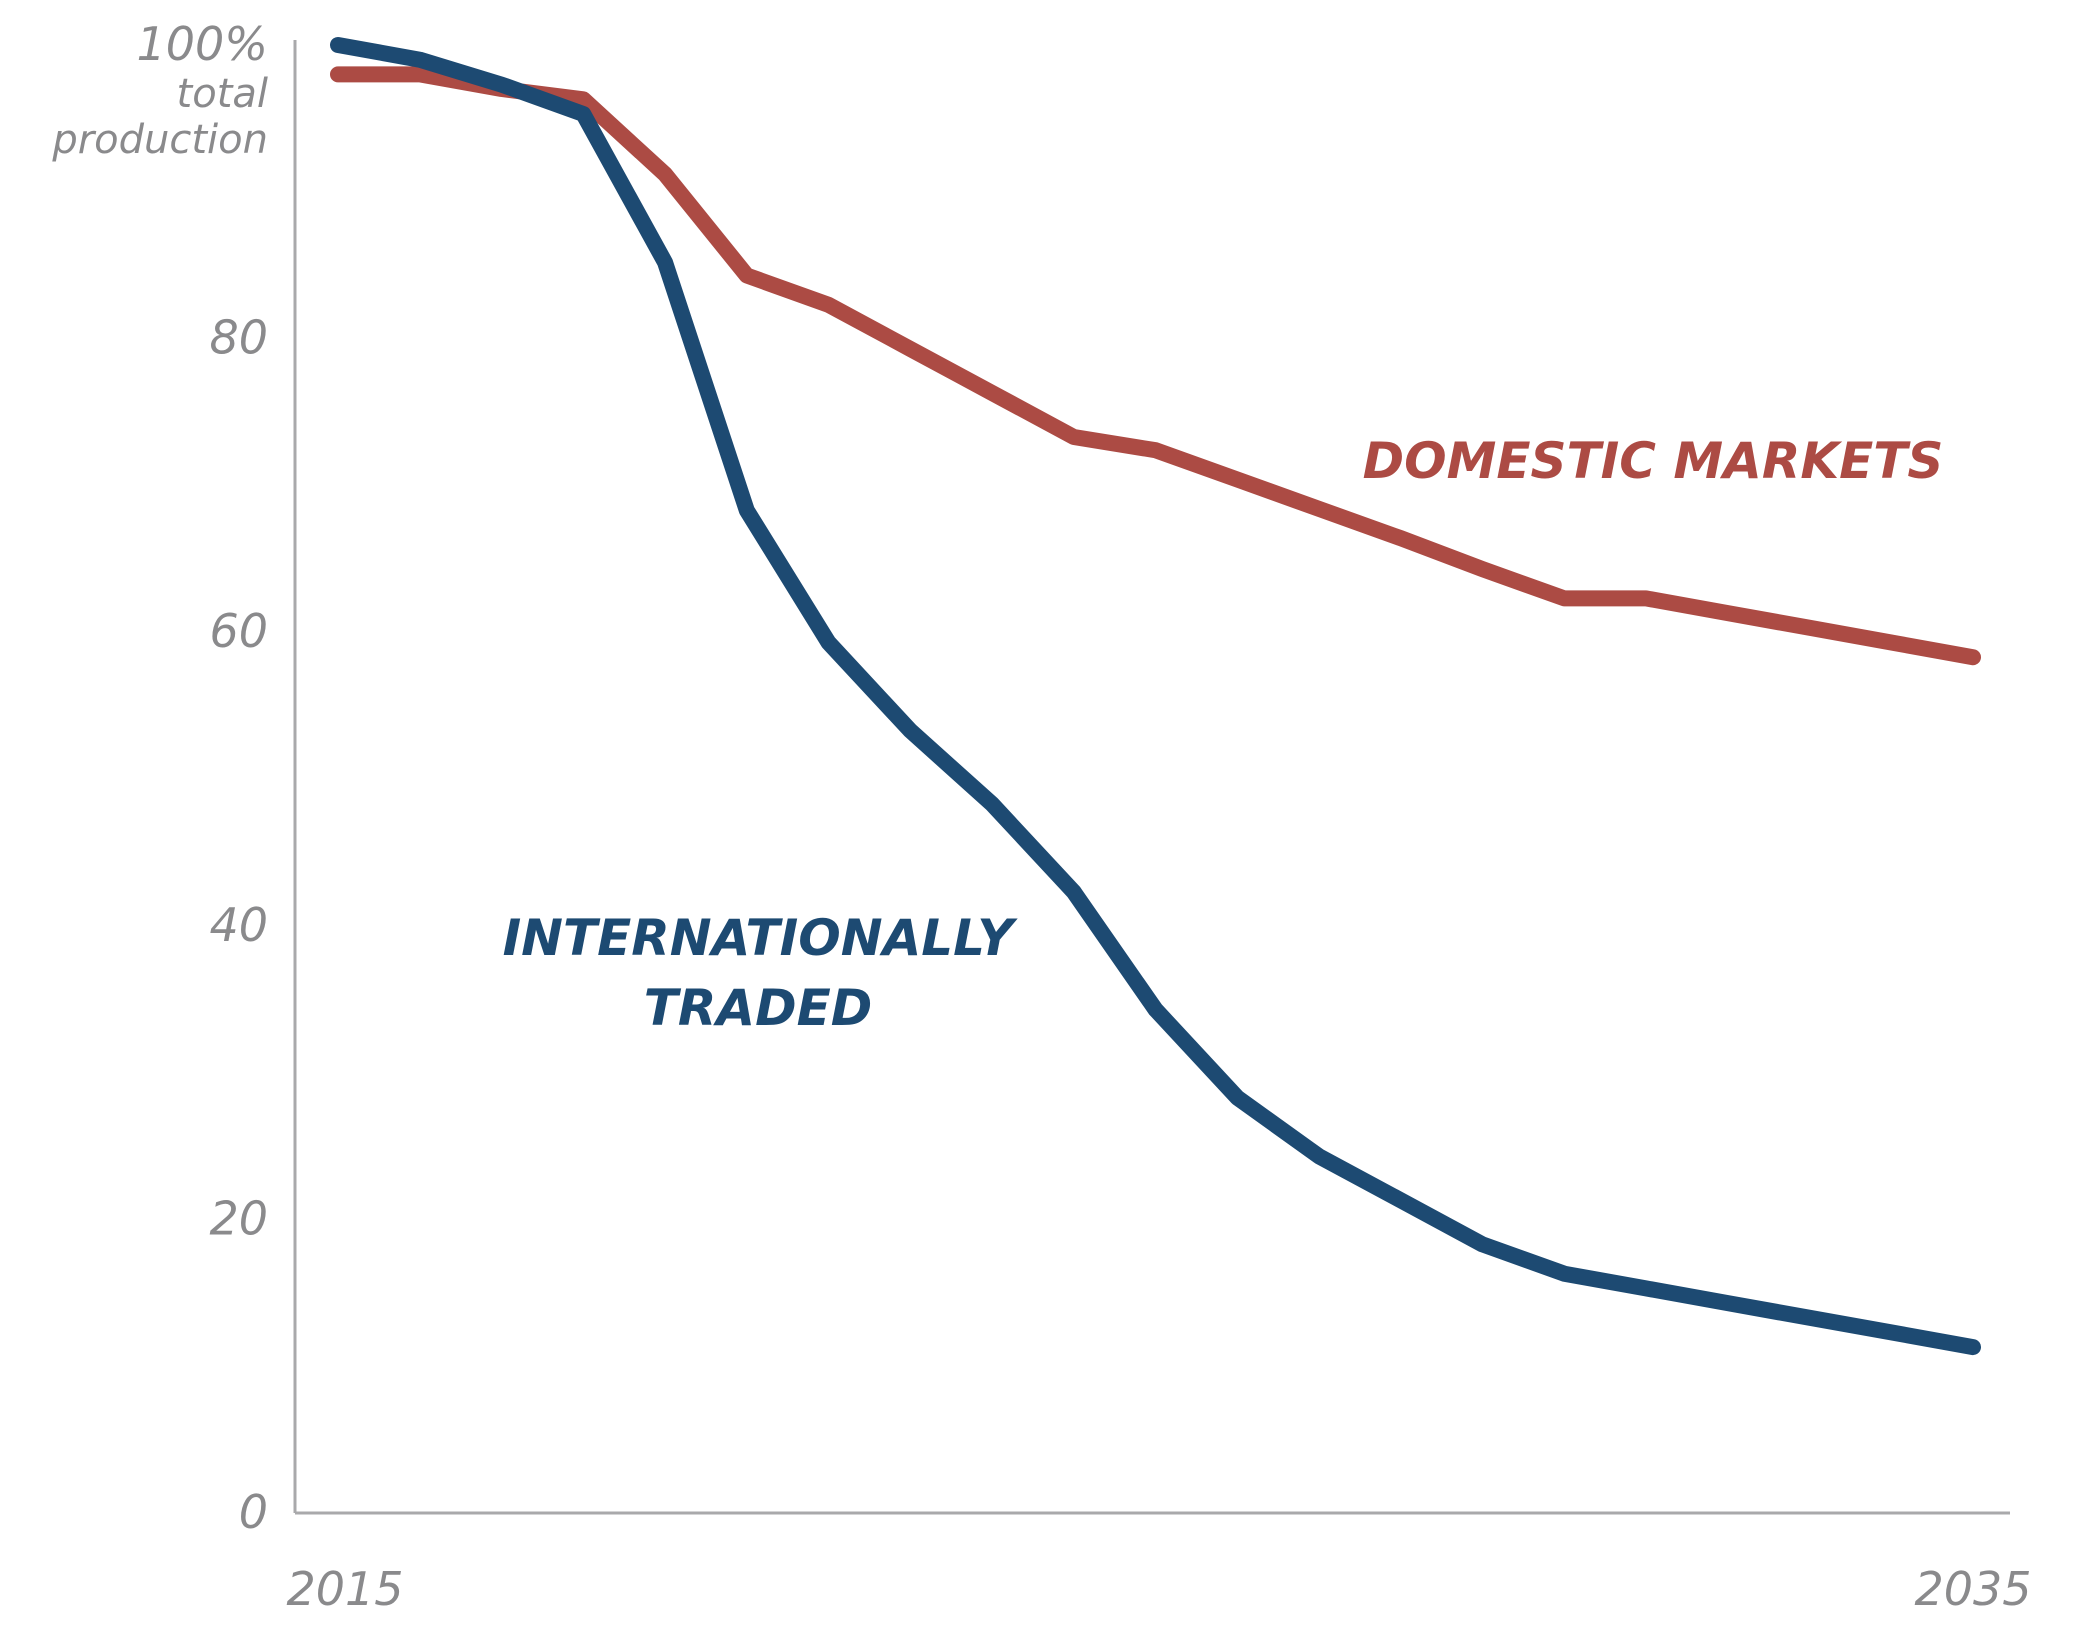 The width and height of the screenshot is (2074, 1650). What do you see at coordinates (344, 1589) in the screenshot?
I see `x-tick-label: 2015` at bounding box center [344, 1589].